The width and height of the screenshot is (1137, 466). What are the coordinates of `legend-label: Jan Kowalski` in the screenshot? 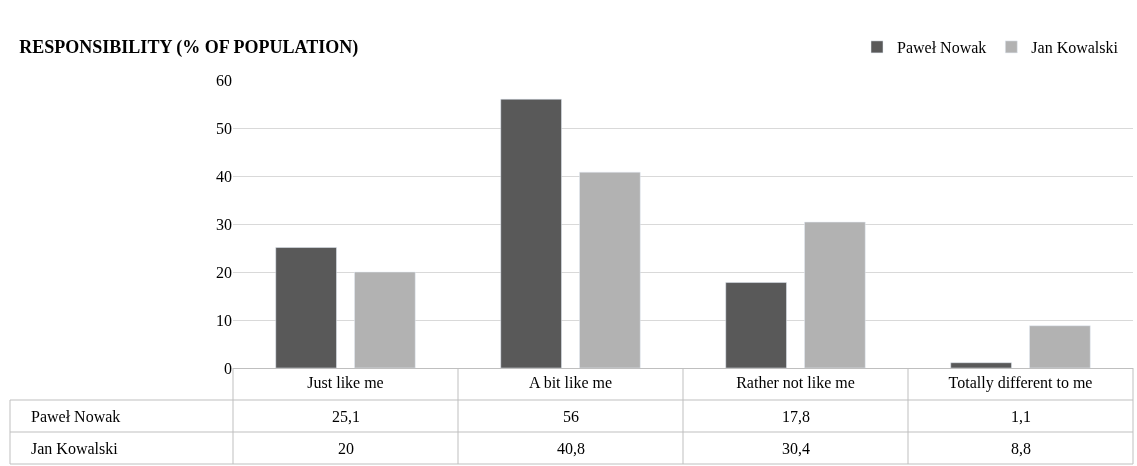 It's located at (1075, 48).